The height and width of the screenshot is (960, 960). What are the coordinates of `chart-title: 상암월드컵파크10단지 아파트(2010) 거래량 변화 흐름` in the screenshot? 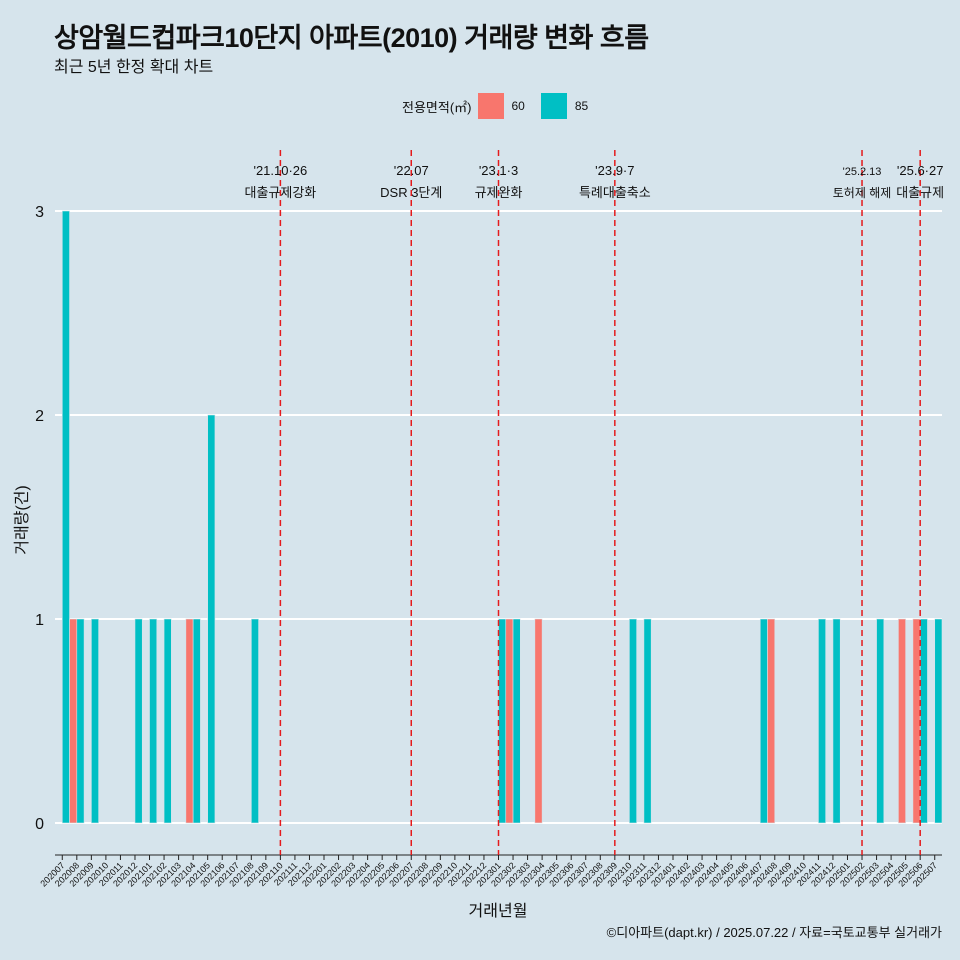 It's located at (351, 38).